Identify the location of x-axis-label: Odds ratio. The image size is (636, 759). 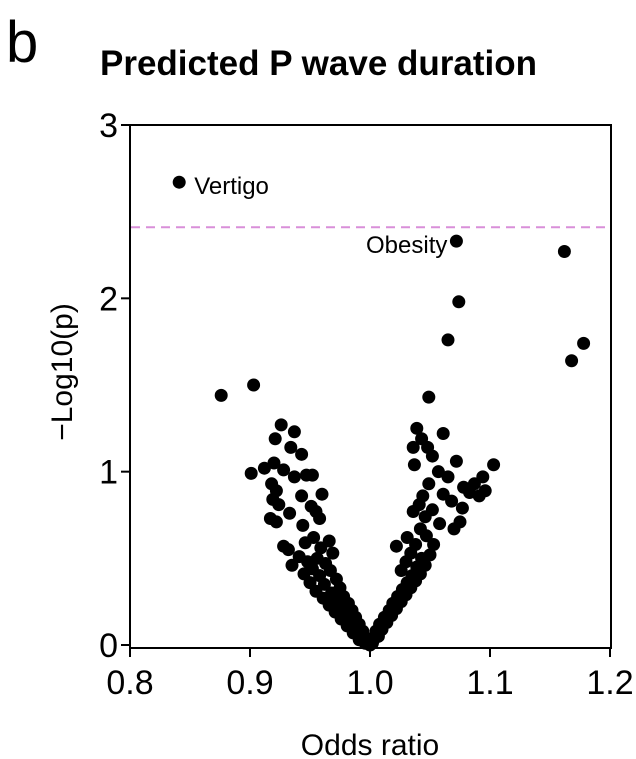
(370, 744).